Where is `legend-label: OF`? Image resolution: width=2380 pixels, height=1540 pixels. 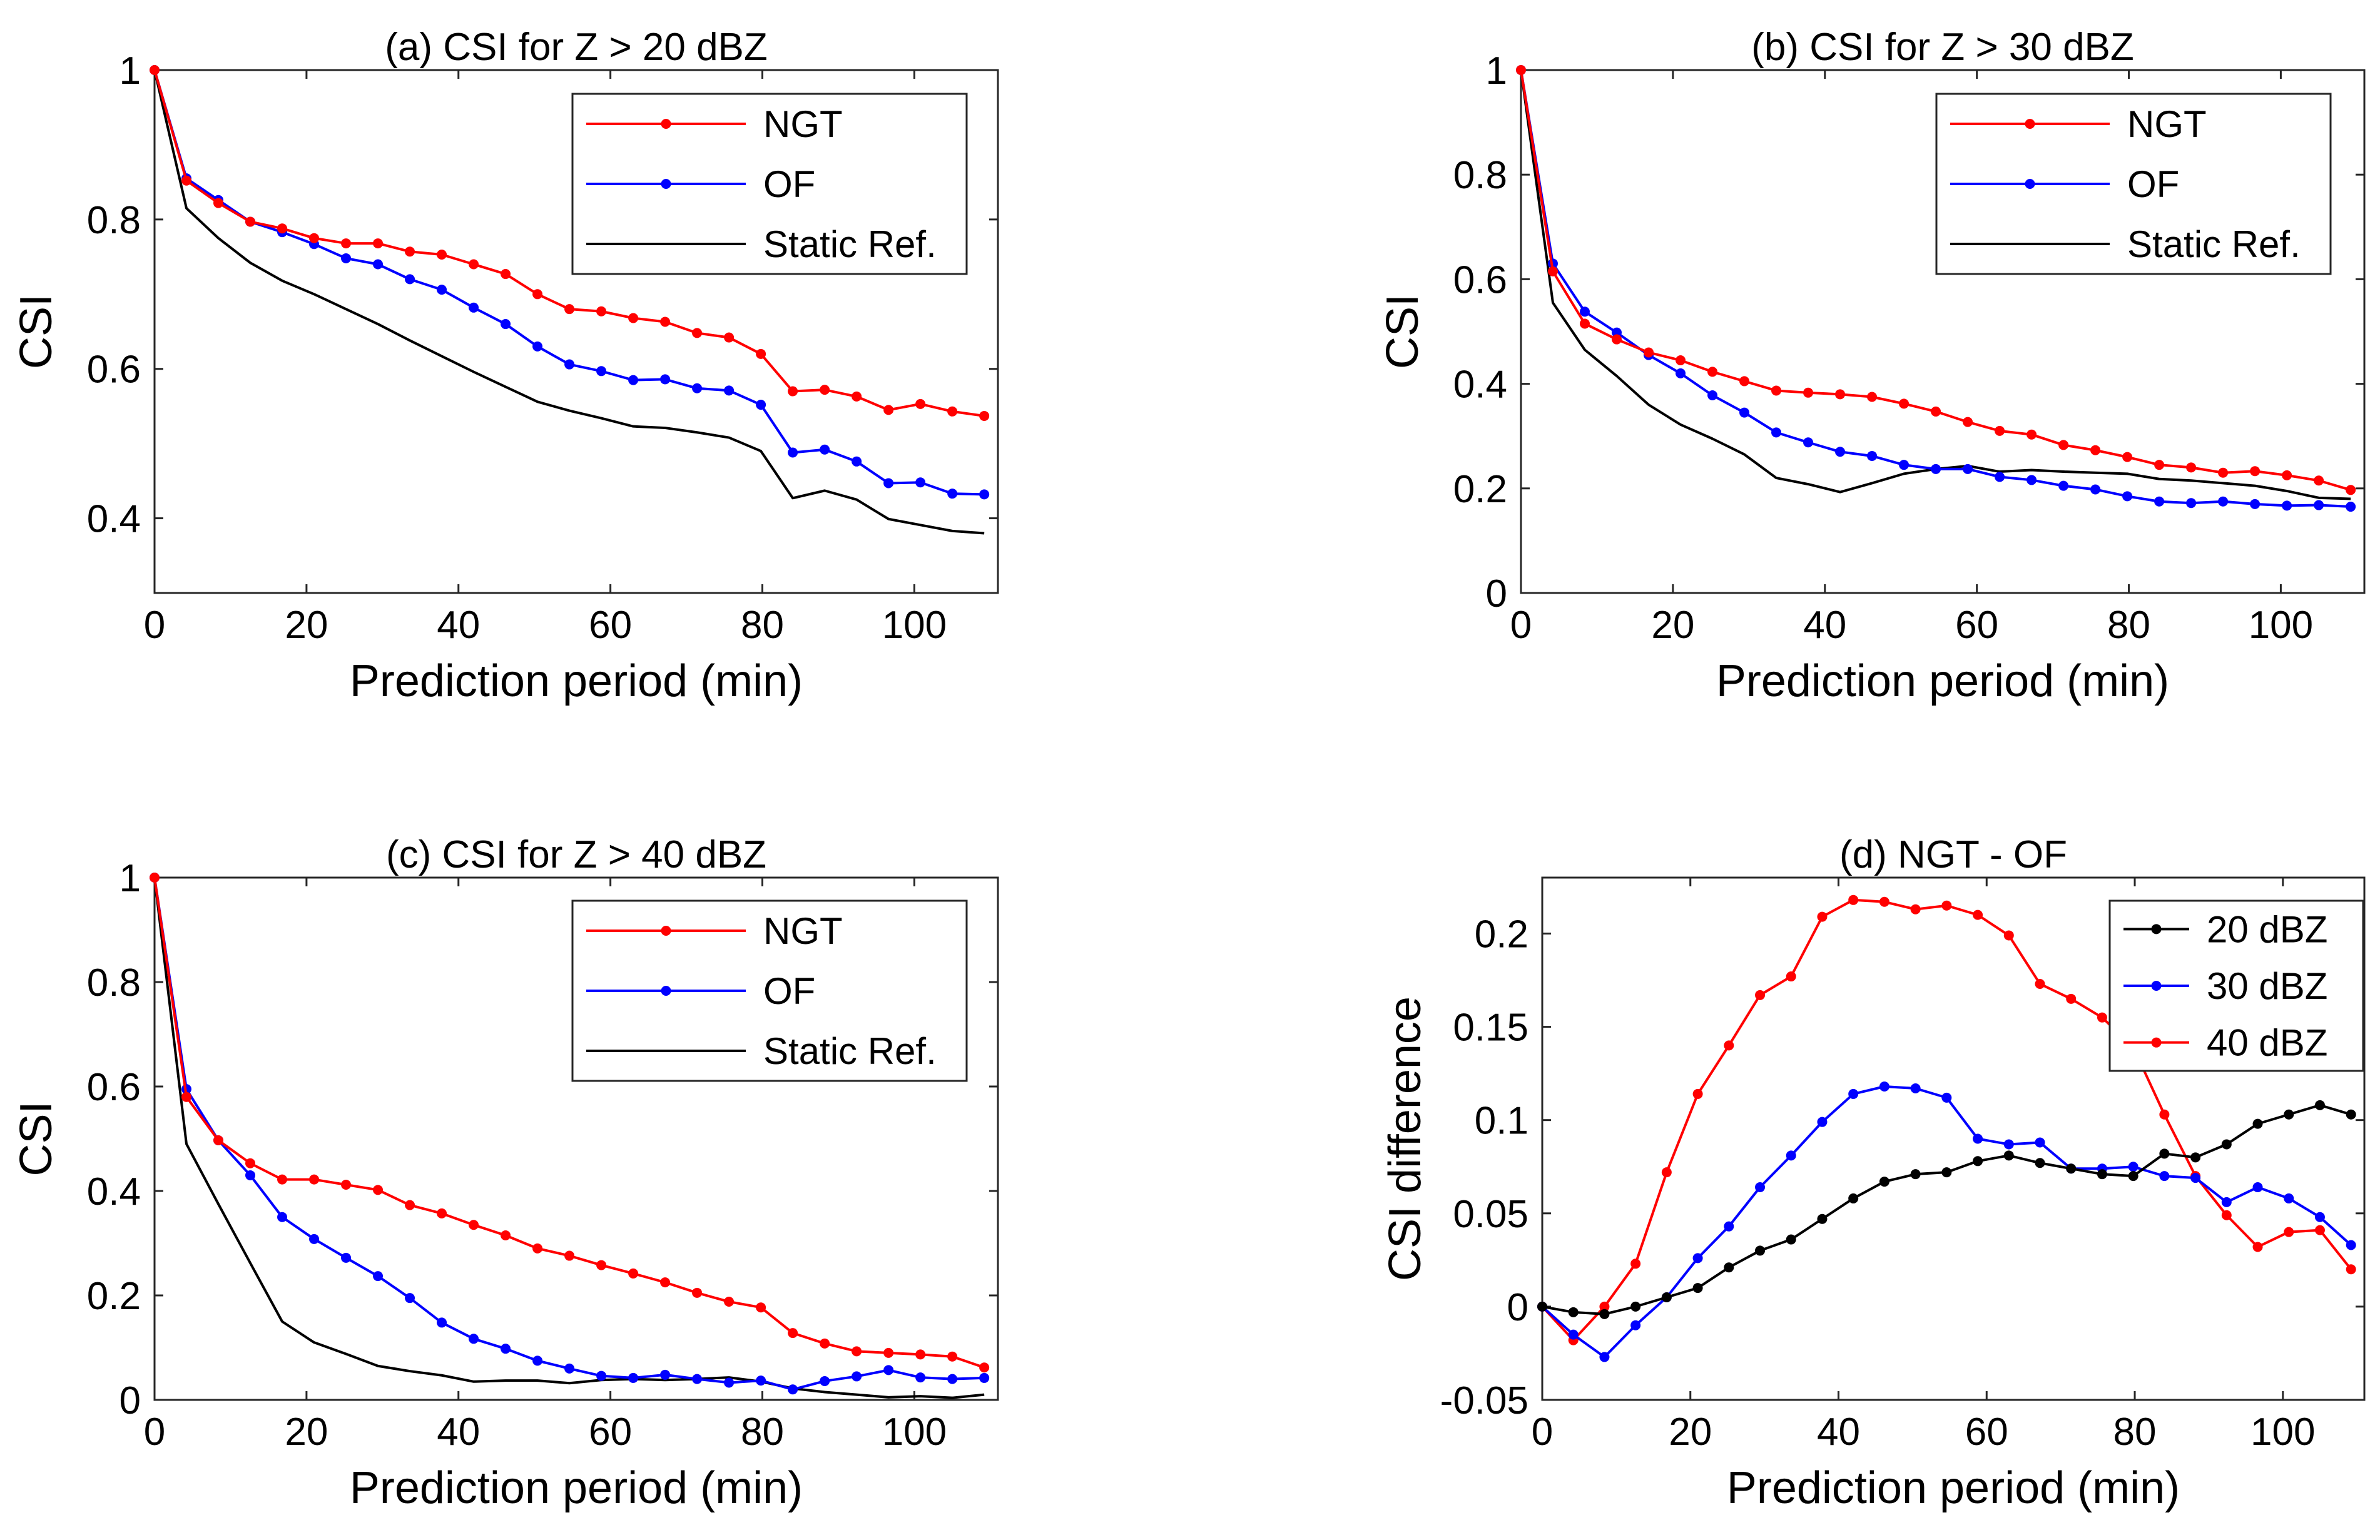
legend-label: OF is located at coordinates (2153, 184).